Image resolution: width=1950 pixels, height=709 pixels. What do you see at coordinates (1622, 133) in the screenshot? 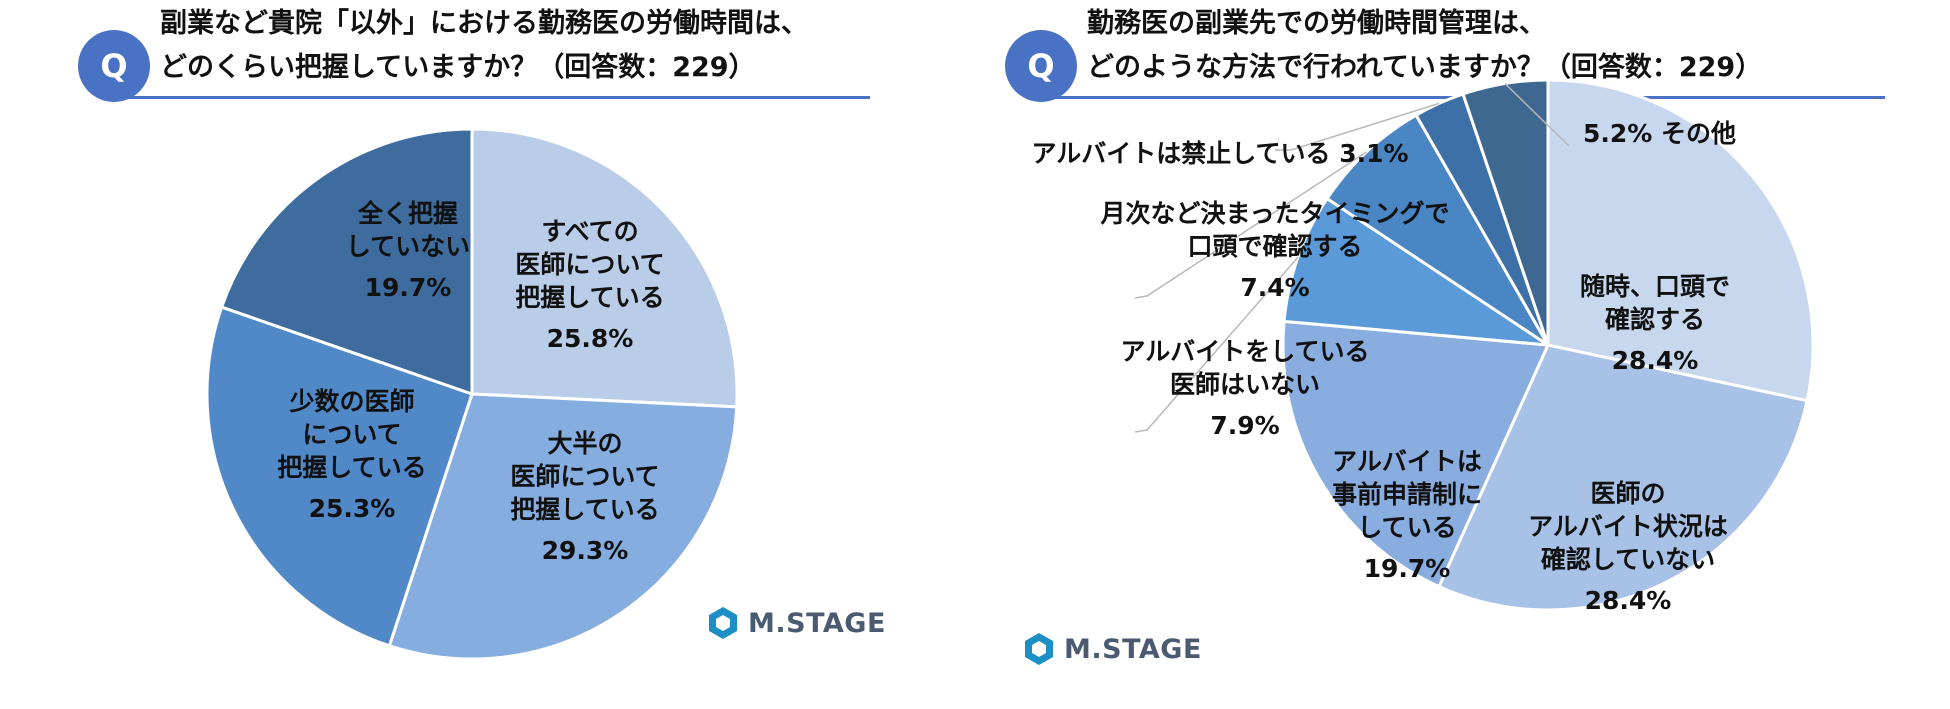
I see `right-pie-slice-value-6: 5.2%` at bounding box center [1622, 133].